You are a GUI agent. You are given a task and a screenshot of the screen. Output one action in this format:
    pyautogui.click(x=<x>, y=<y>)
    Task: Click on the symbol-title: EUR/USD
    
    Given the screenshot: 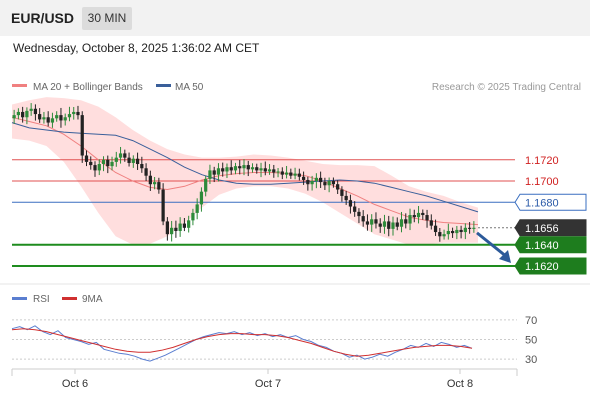 What is the action you would take?
    pyautogui.click(x=43, y=18)
    